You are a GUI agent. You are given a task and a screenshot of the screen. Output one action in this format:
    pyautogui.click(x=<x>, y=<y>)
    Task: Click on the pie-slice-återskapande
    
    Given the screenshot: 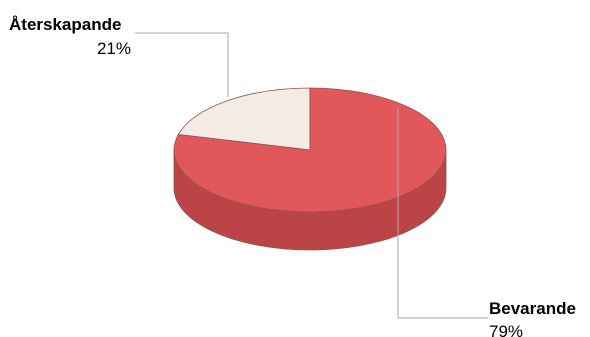 What is the action you would take?
    pyautogui.click(x=244, y=119)
    